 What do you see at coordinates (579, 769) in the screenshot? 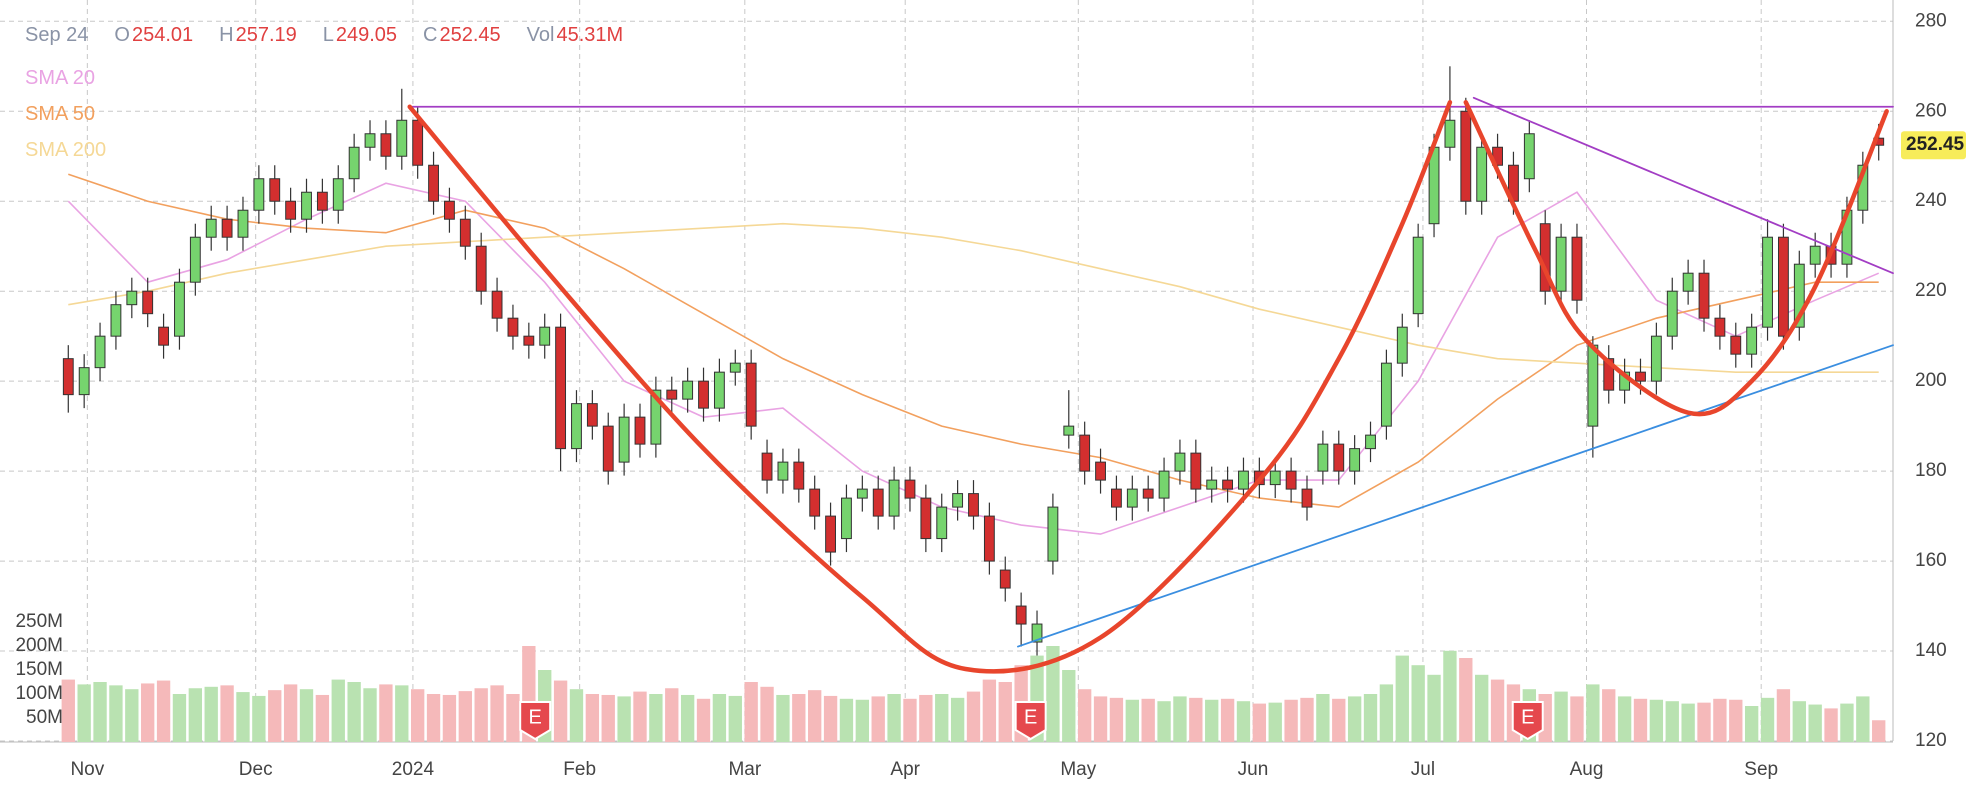
I see `x-tick-label: Feb` at bounding box center [579, 769].